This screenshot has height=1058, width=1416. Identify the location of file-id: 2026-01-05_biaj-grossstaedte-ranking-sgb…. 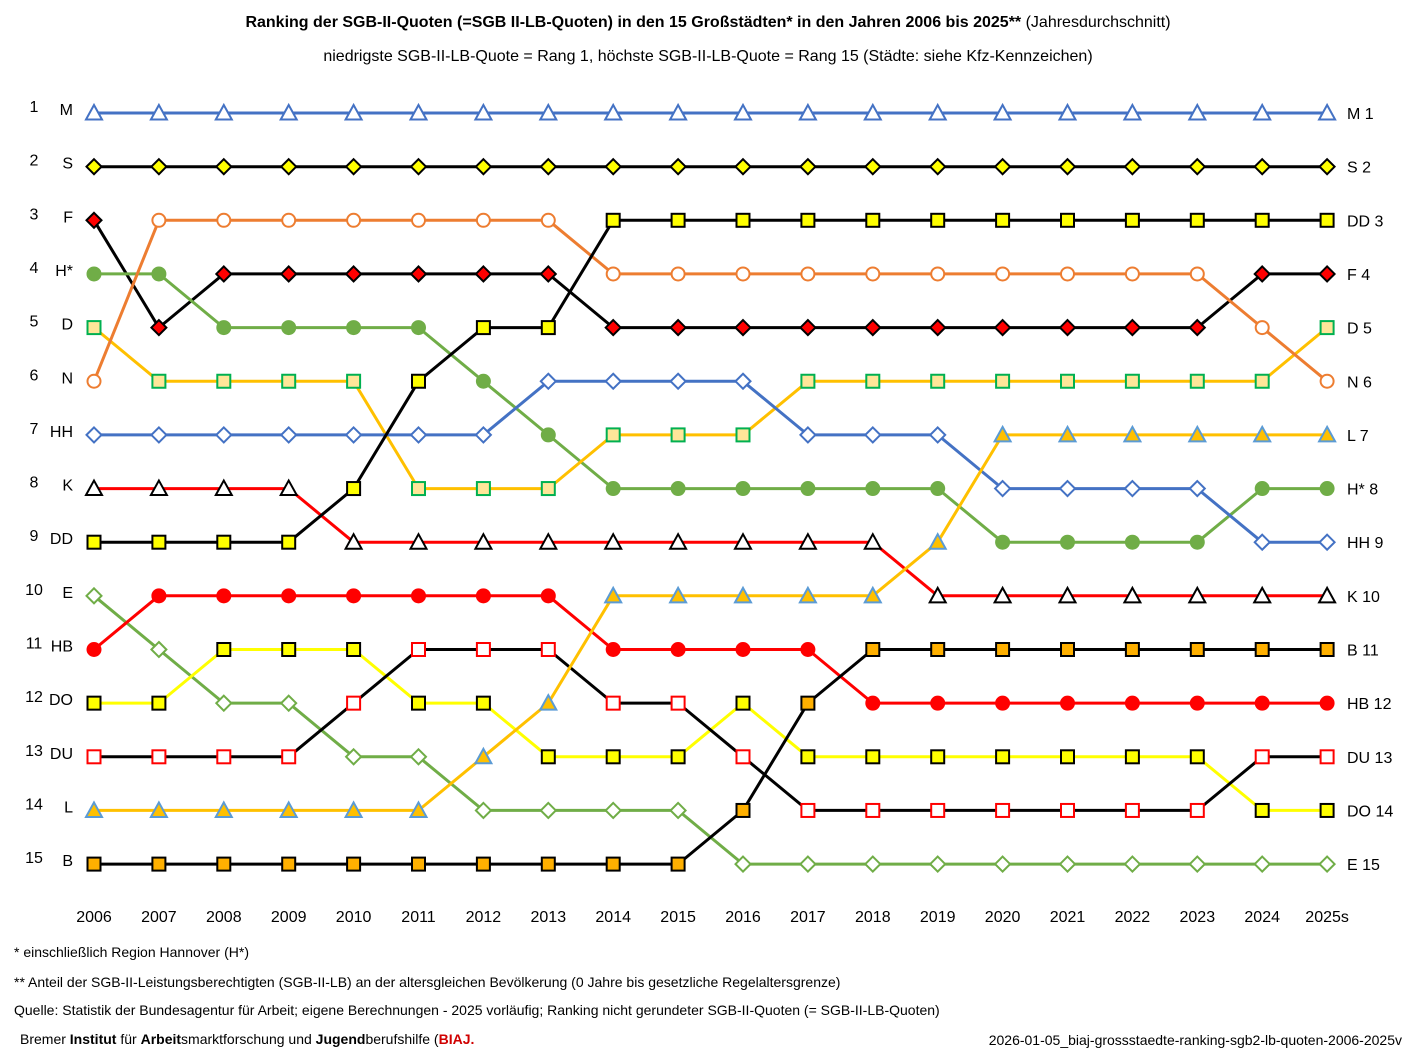
(1195, 1040).